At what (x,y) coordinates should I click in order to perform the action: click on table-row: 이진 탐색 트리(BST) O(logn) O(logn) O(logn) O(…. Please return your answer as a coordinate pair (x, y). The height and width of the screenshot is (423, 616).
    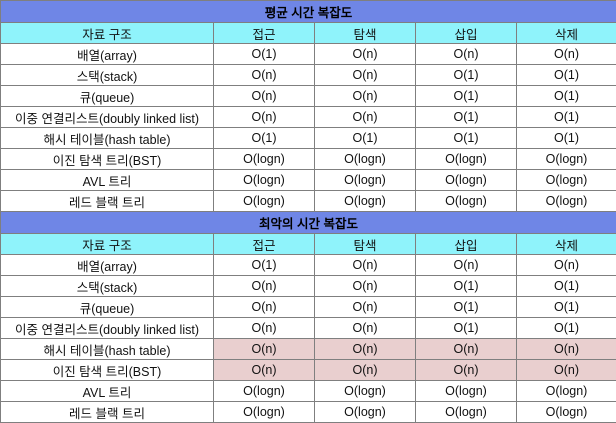
    Looking at the image, I should click on (308, 159).